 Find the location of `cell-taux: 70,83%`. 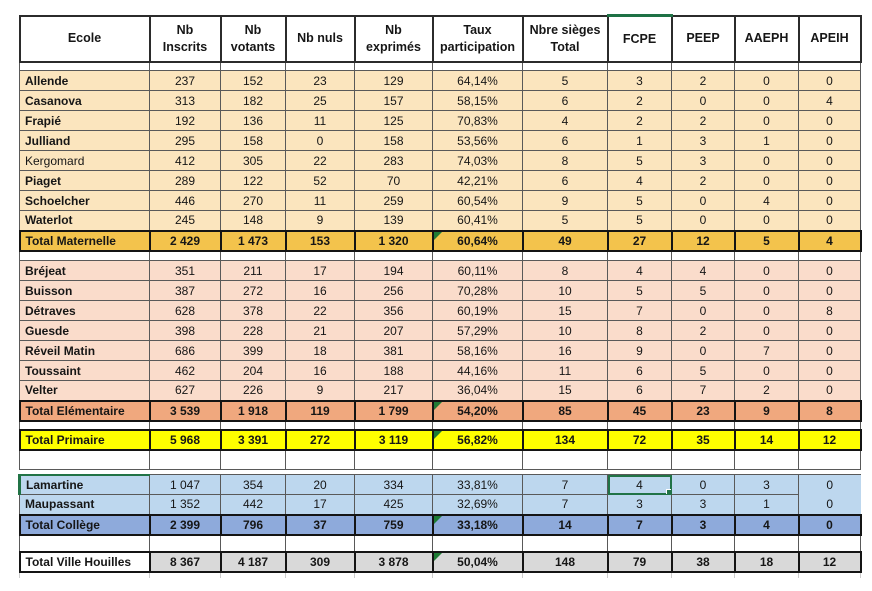

cell-taux: 70,83% is located at coordinates (477, 120).